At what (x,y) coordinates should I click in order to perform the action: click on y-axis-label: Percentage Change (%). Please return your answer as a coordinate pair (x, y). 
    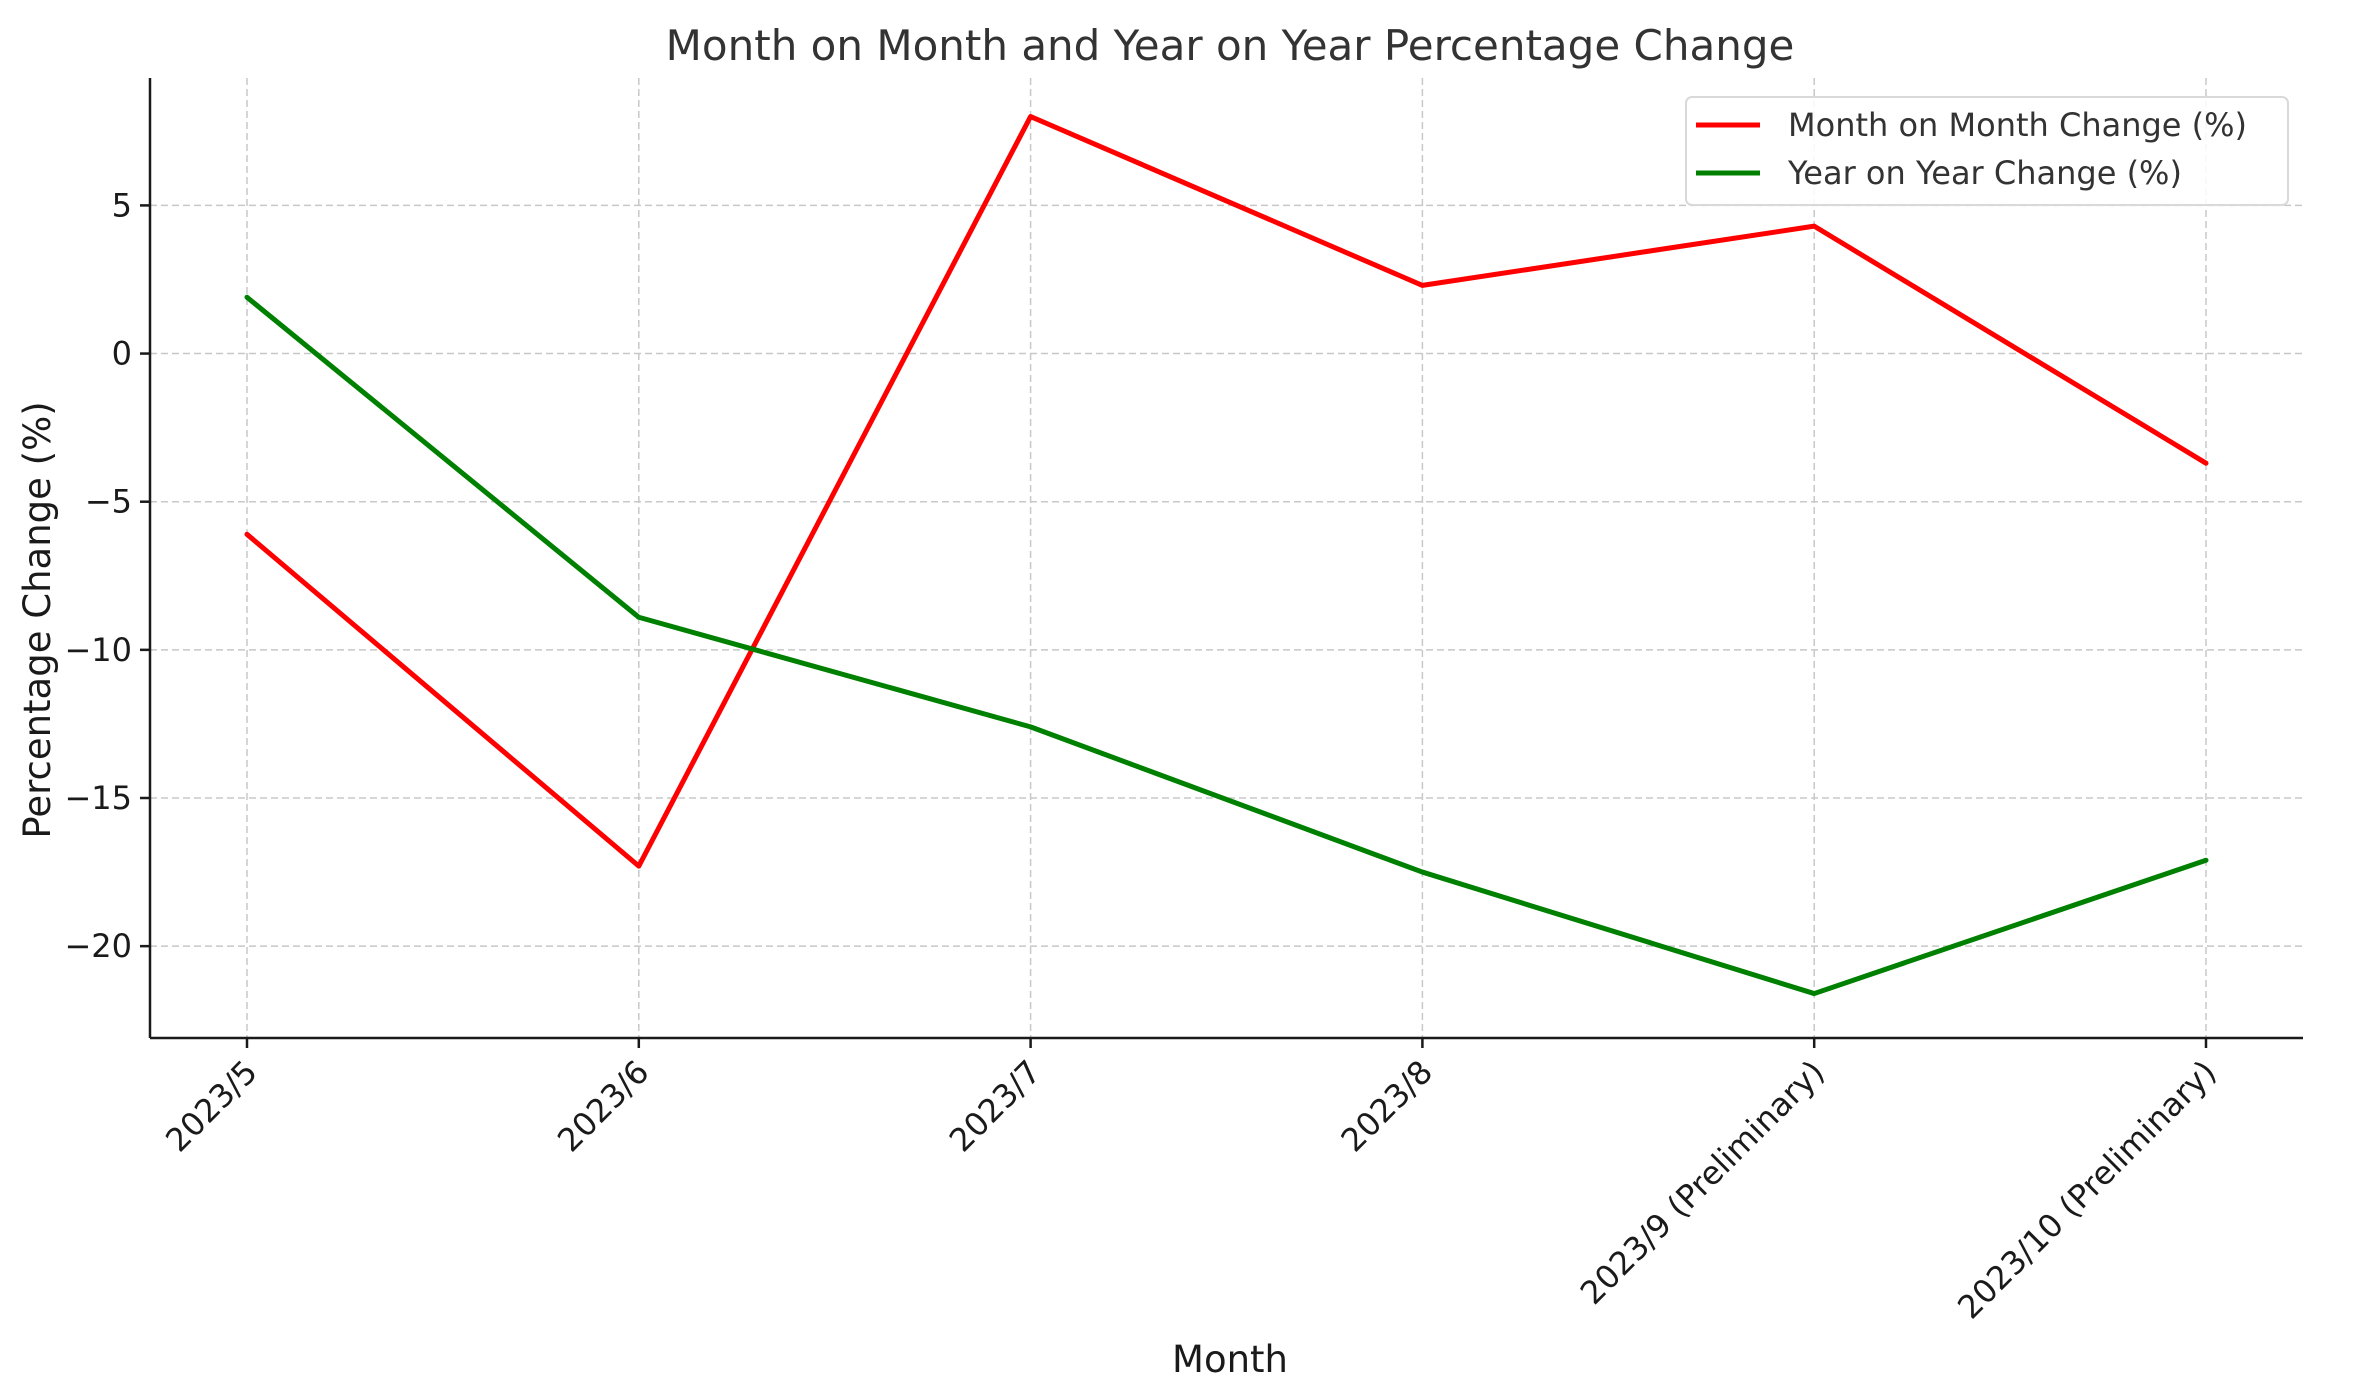
    Looking at the image, I should click on (37, 619).